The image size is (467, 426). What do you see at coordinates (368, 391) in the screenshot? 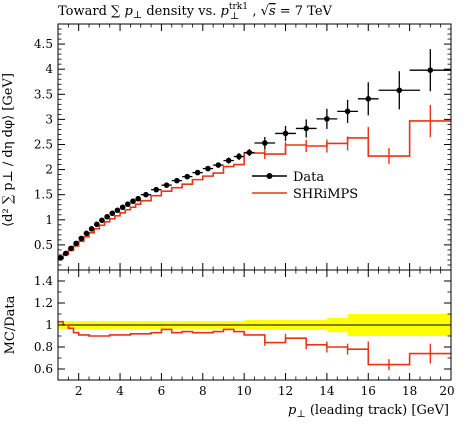
I see `x-tick-label: 16` at bounding box center [368, 391].